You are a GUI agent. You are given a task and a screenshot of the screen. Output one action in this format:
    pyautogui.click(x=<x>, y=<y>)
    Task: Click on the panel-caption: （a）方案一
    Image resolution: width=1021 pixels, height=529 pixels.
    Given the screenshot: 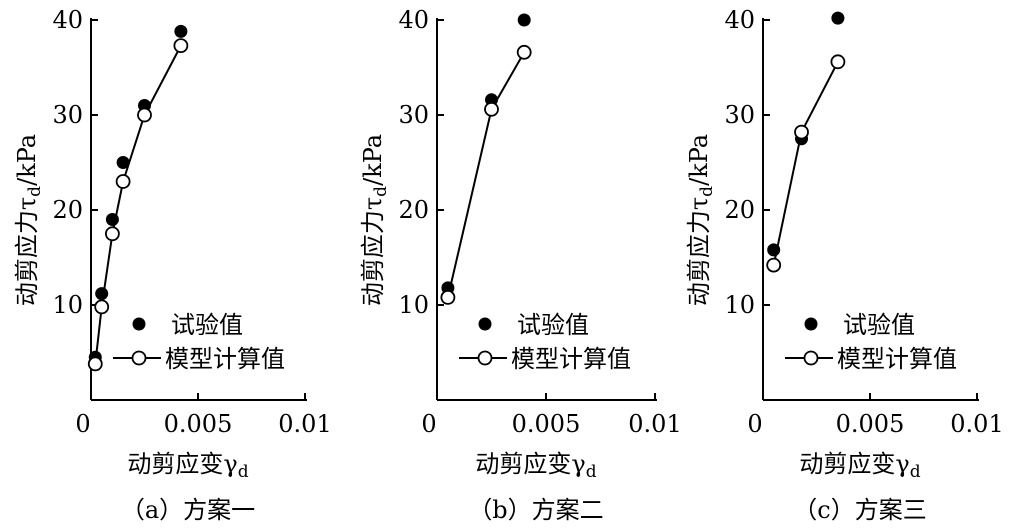 What is the action you would take?
    pyautogui.click(x=188, y=510)
    